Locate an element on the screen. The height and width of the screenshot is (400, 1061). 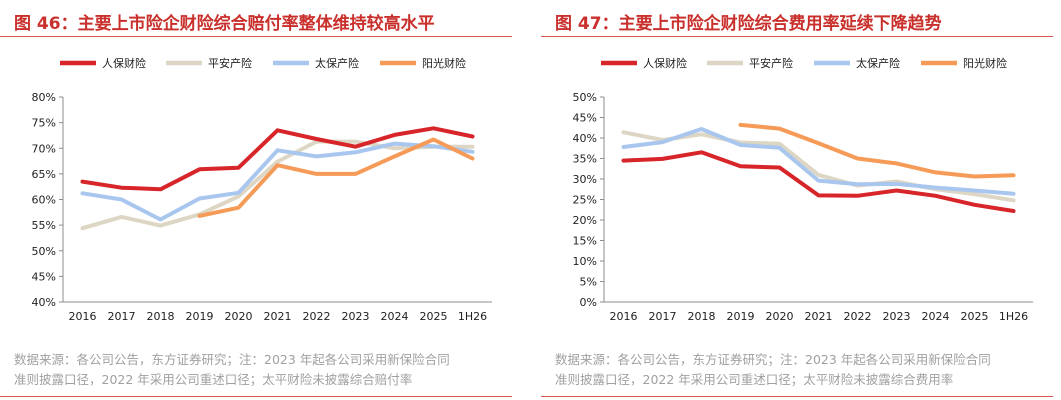
y-tick-label: 70% is located at coordinates (44, 148).